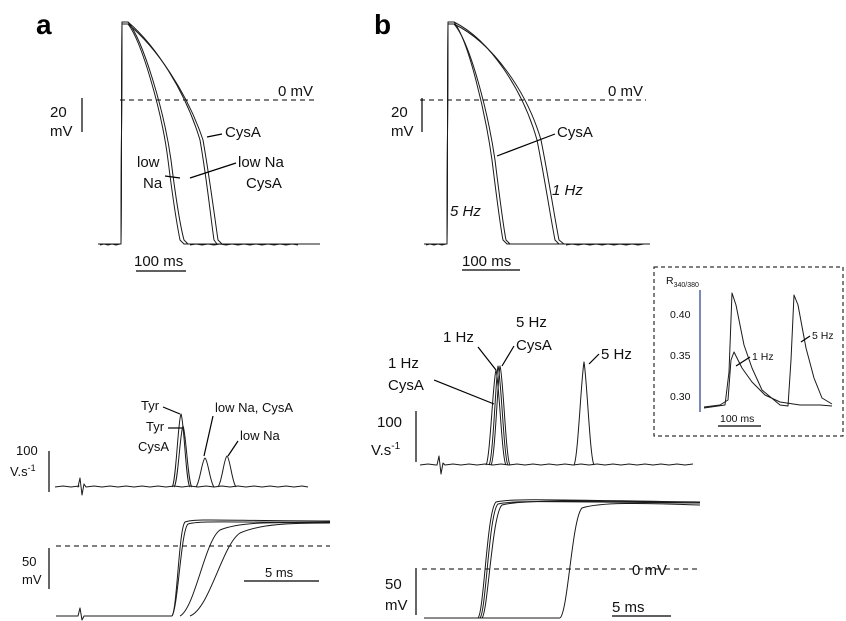 The width and height of the screenshot is (846, 621). I want to click on dvdt-baseline-a, so click(181, 486).